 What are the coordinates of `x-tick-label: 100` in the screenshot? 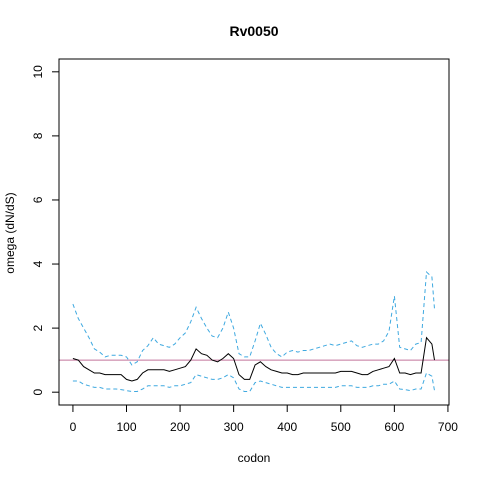 It's located at (126, 427).